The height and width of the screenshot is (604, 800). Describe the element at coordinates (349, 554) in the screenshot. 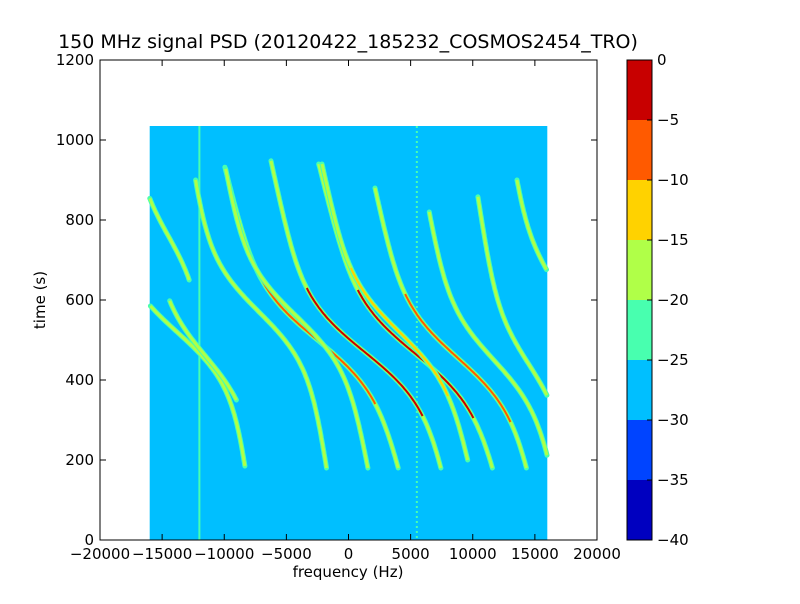

I see `x-tick-label: 0` at that location.